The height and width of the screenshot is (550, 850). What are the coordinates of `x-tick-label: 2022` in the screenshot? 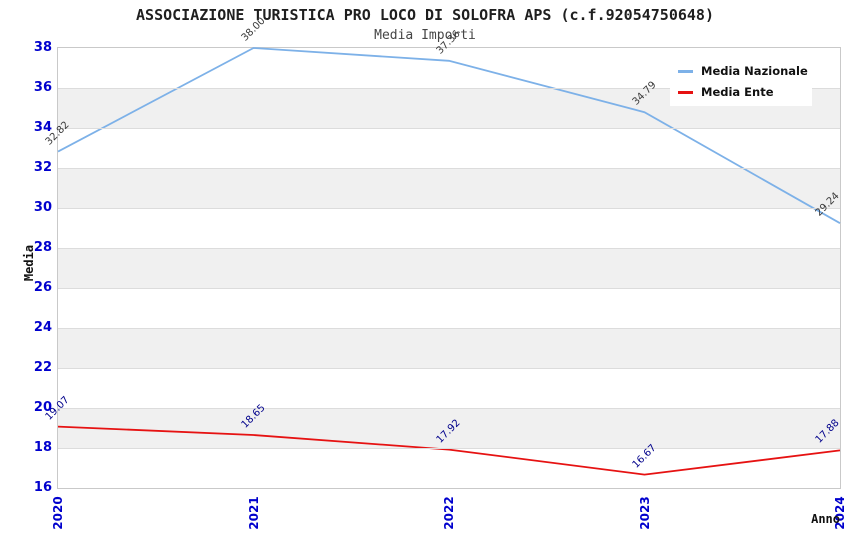 It's located at (449, 513).